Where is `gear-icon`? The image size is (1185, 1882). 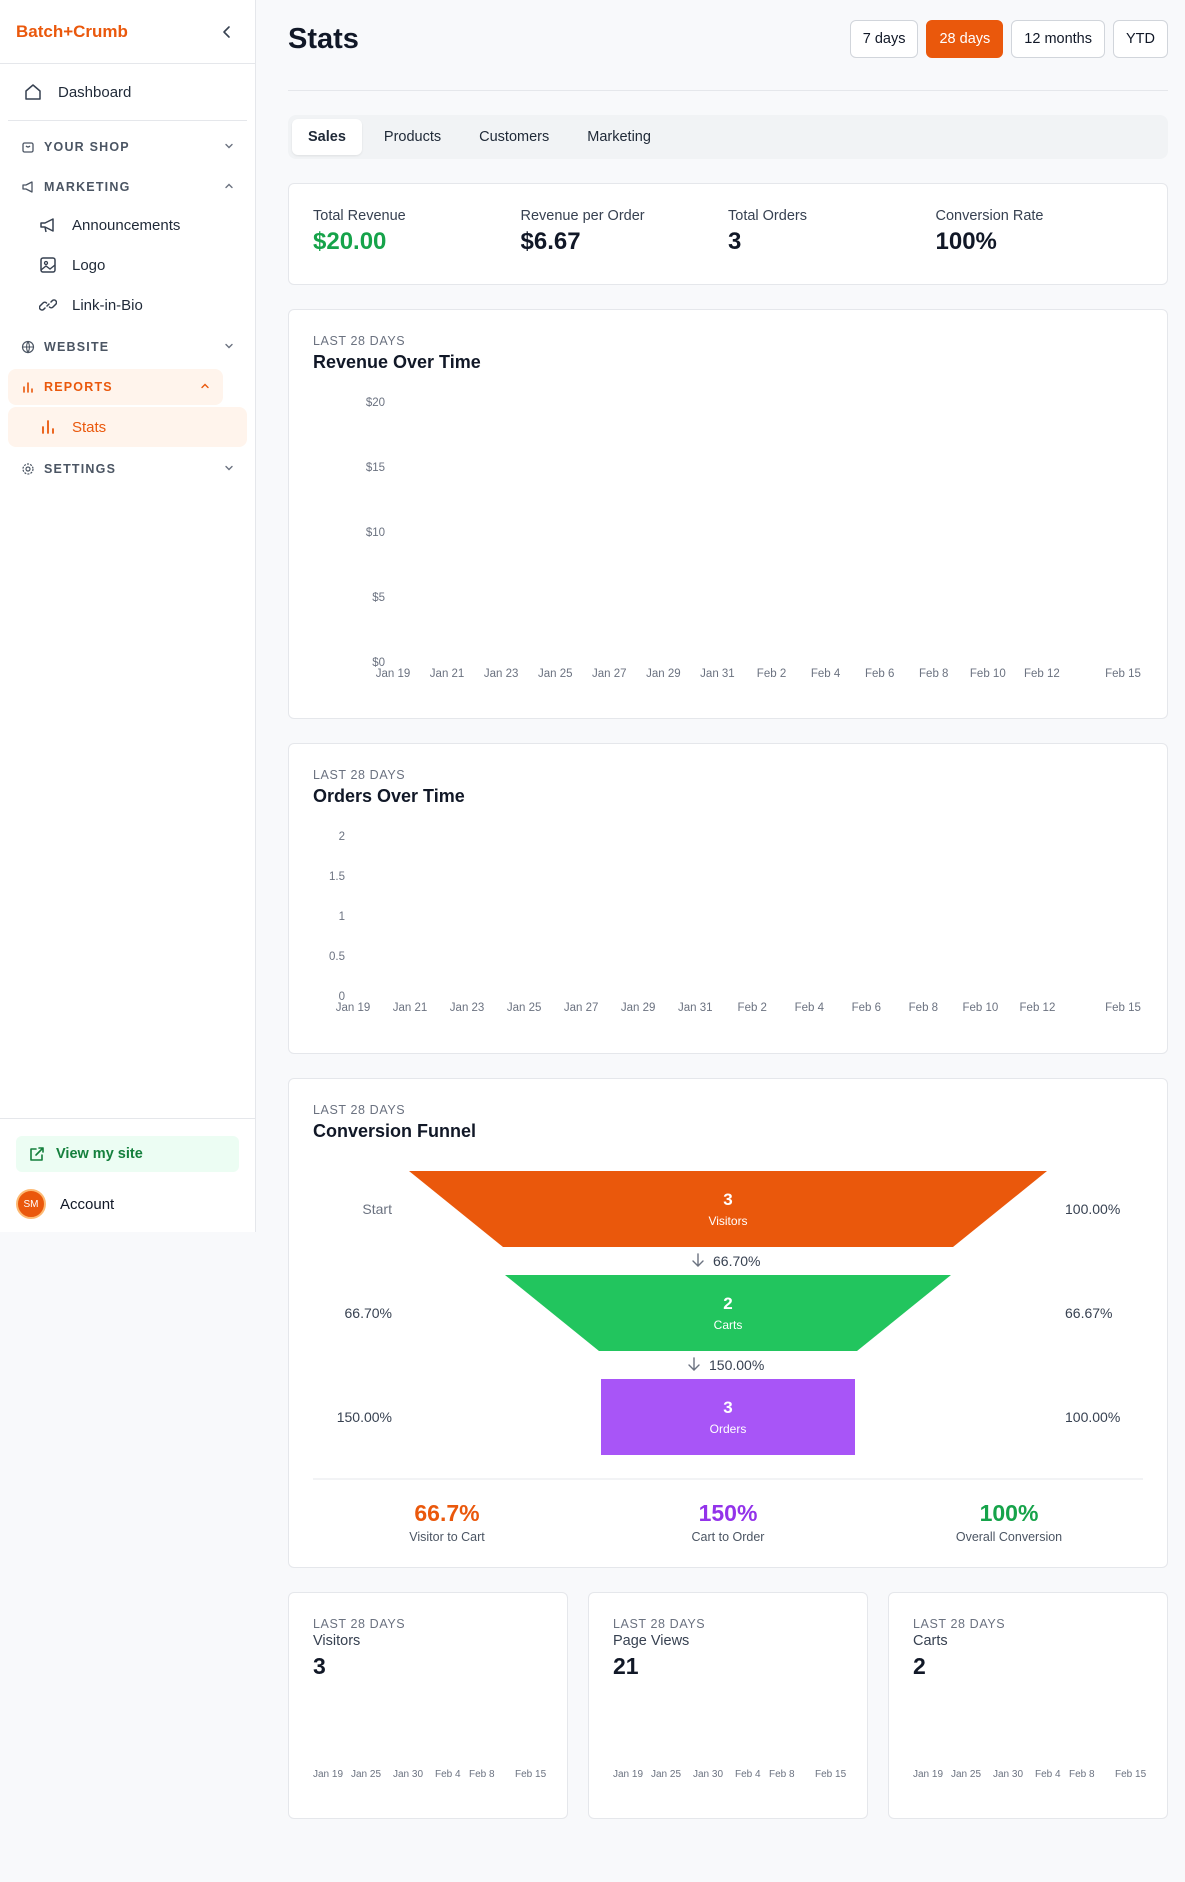 gear-icon is located at coordinates (28, 469).